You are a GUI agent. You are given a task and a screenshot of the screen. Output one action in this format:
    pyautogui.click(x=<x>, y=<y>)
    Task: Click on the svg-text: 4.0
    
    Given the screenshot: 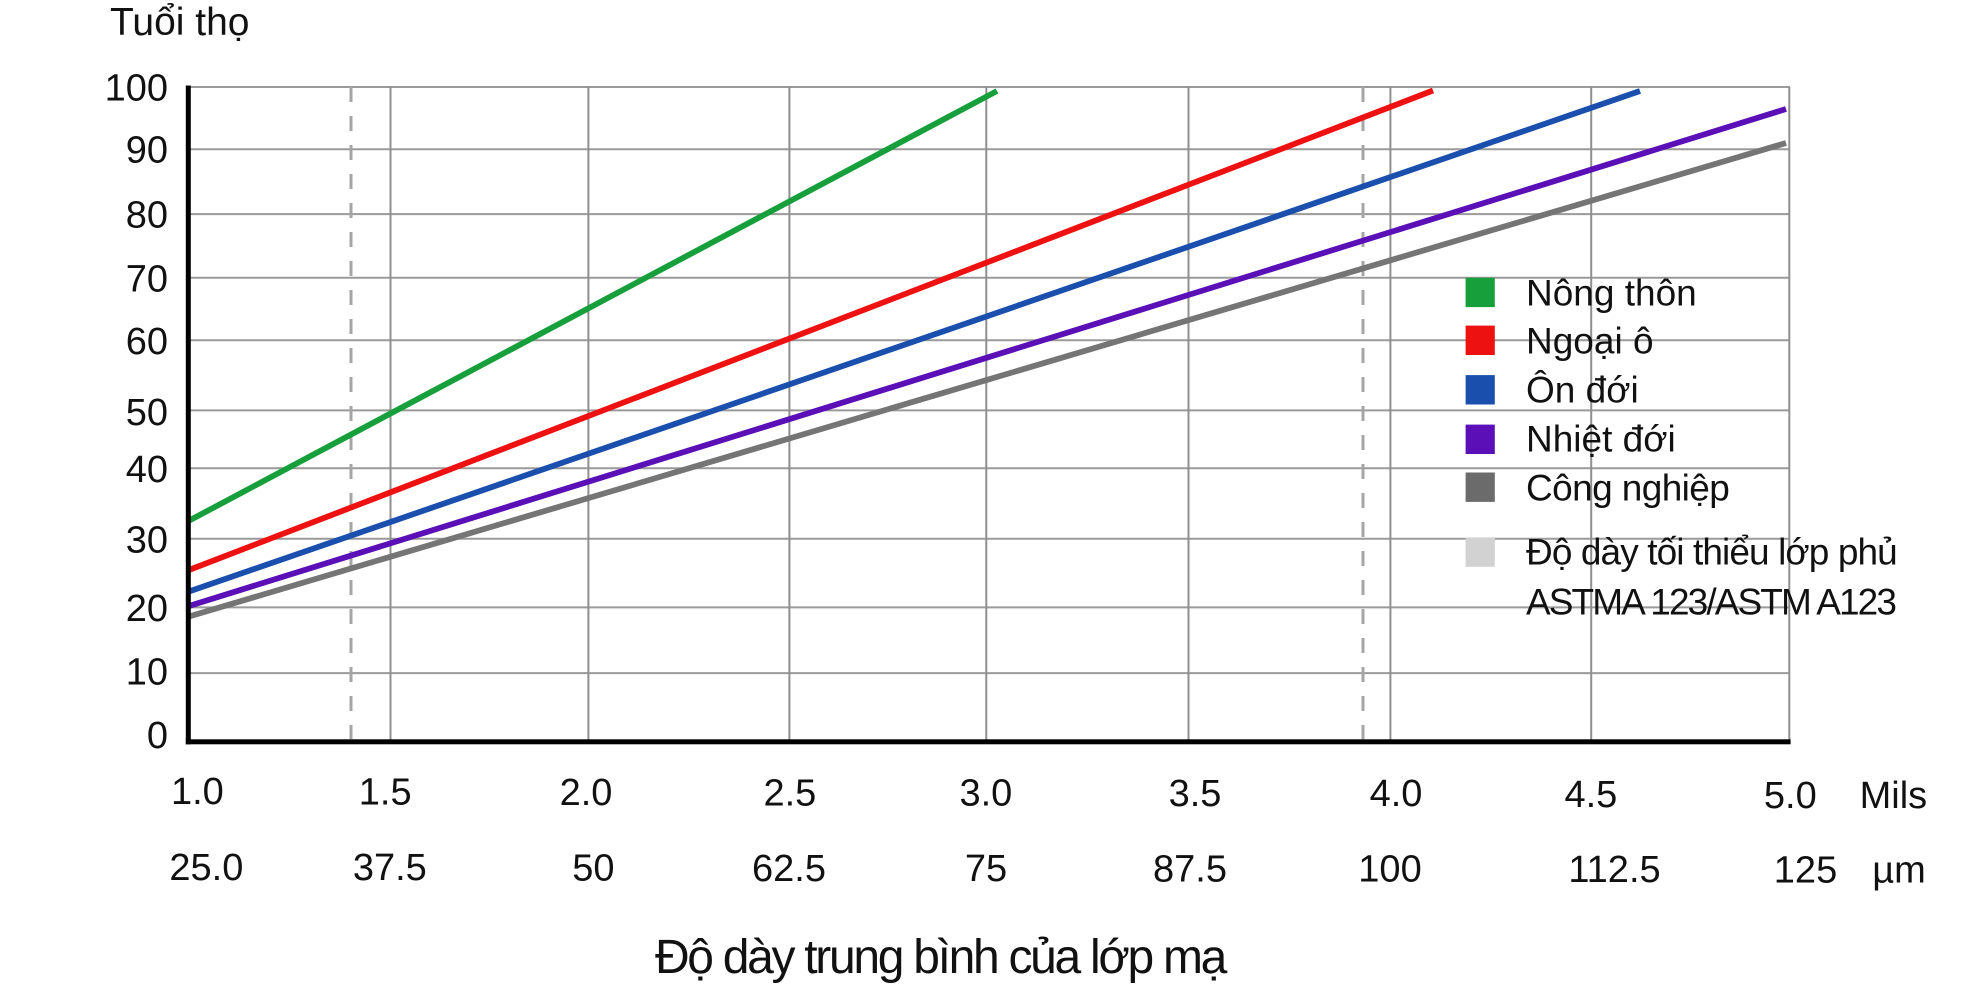 What is the action you would take?
    pyautogui.click(x=1396, y=794)
    